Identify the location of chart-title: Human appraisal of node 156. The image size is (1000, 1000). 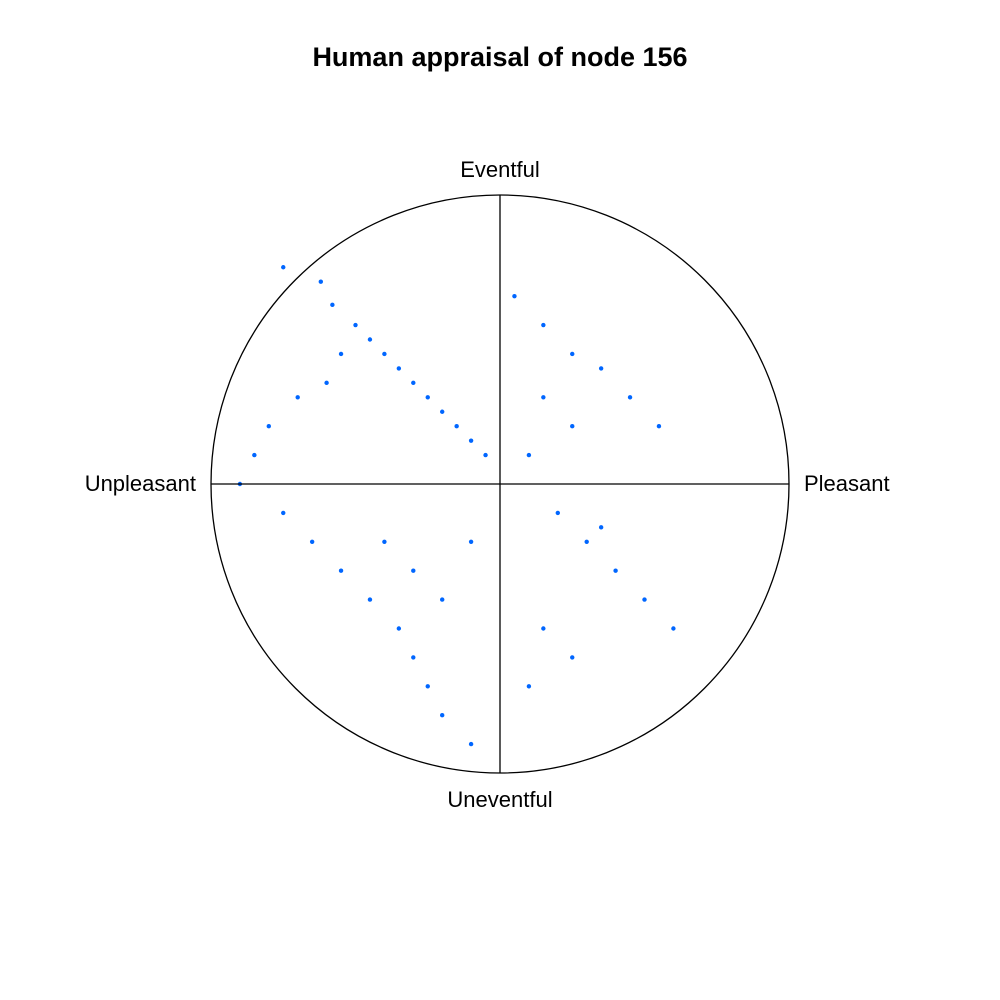
(500, 57).